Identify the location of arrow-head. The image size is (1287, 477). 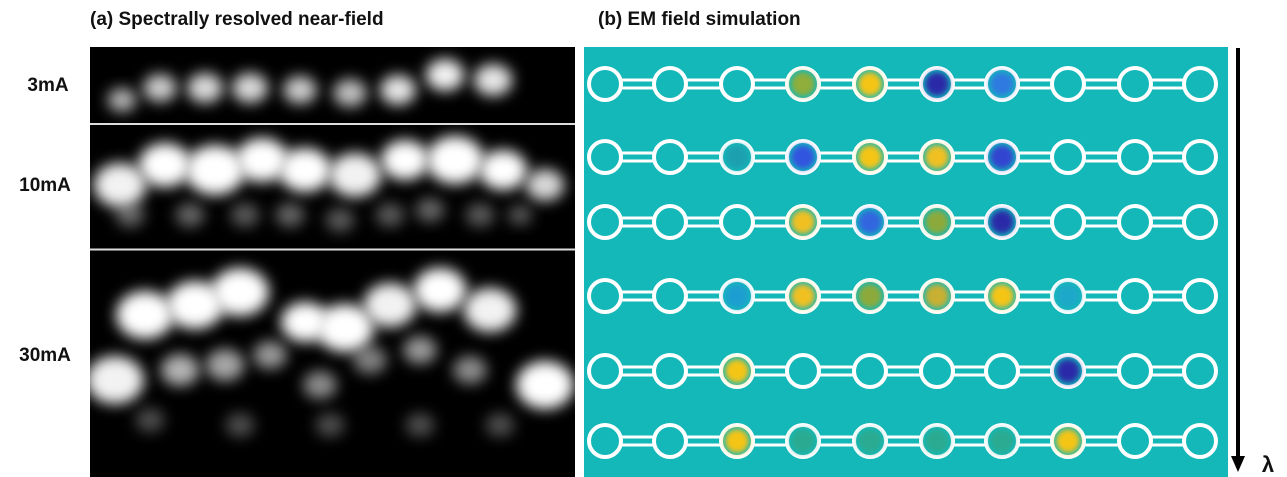
(1238, 464).